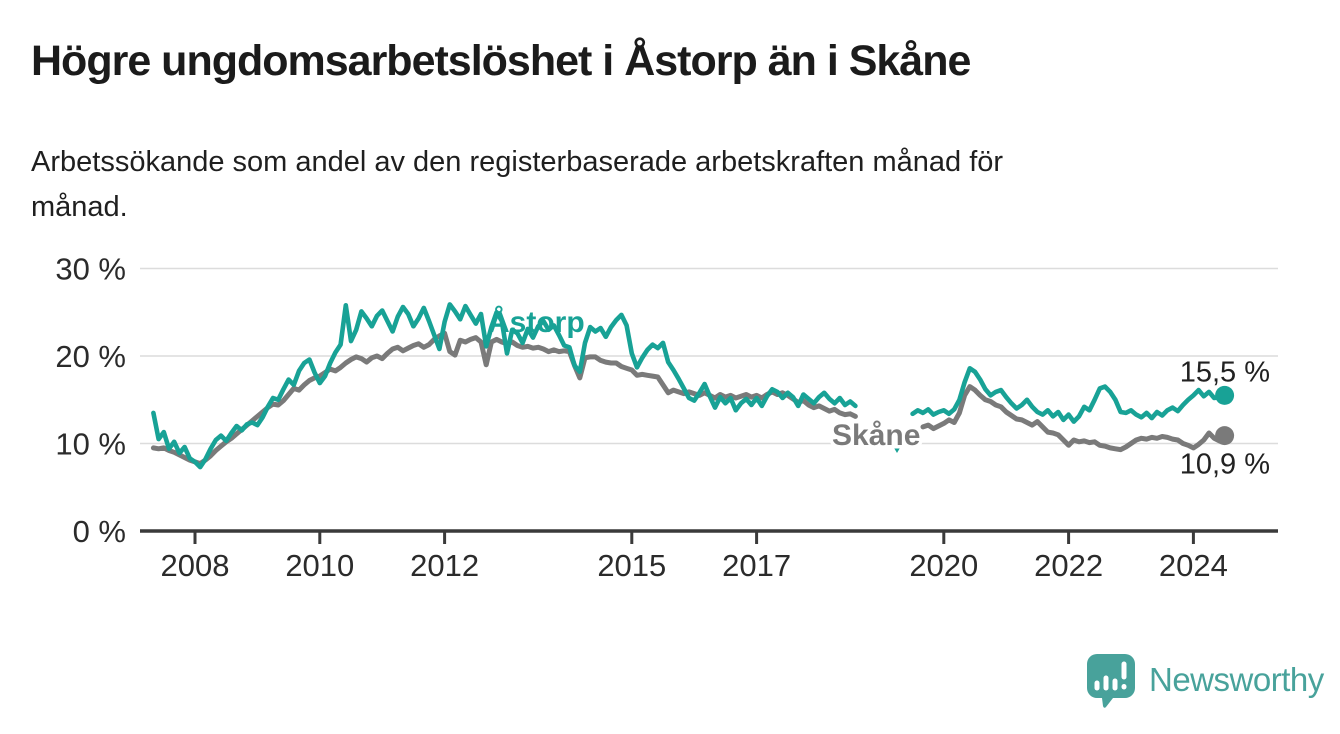 The height and width of the screenshot is (734, 1340). Describe the element at coordinates (90, 356) in the screenshot. I see `y-axis-tick-label: 20 %` at that location.